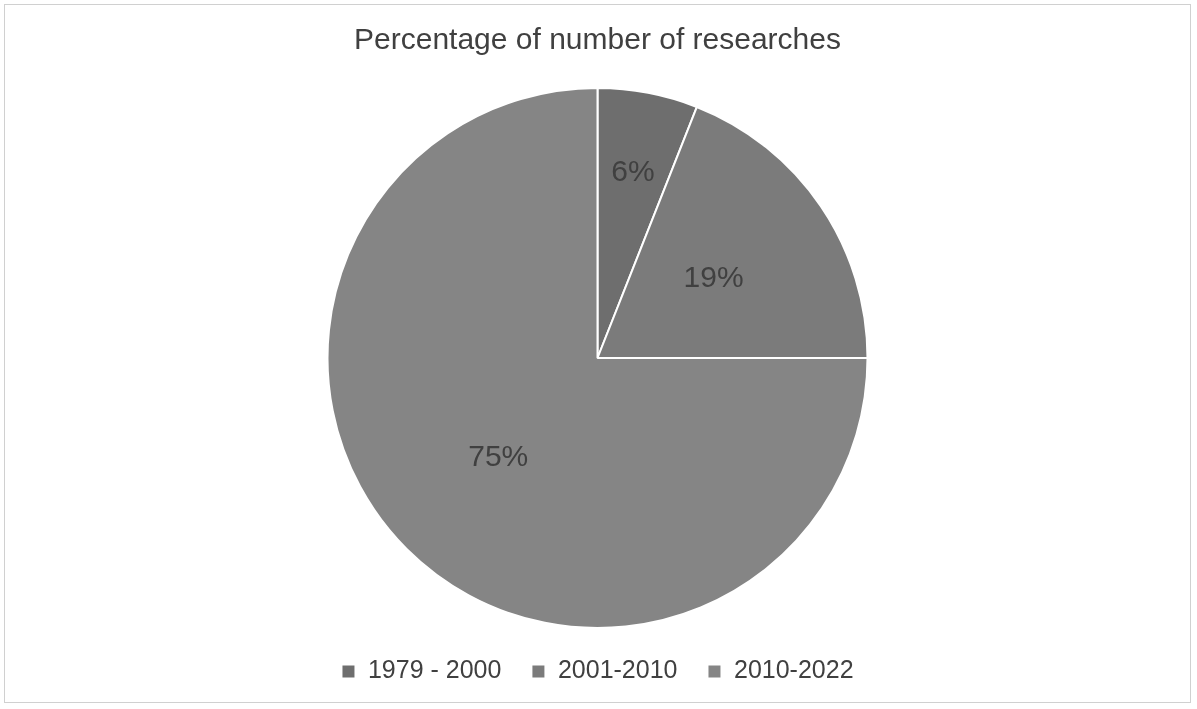  Describe the element at coordinates (617, 669) in the screenshot. I see `legend-label: 2001-2010` at that location.